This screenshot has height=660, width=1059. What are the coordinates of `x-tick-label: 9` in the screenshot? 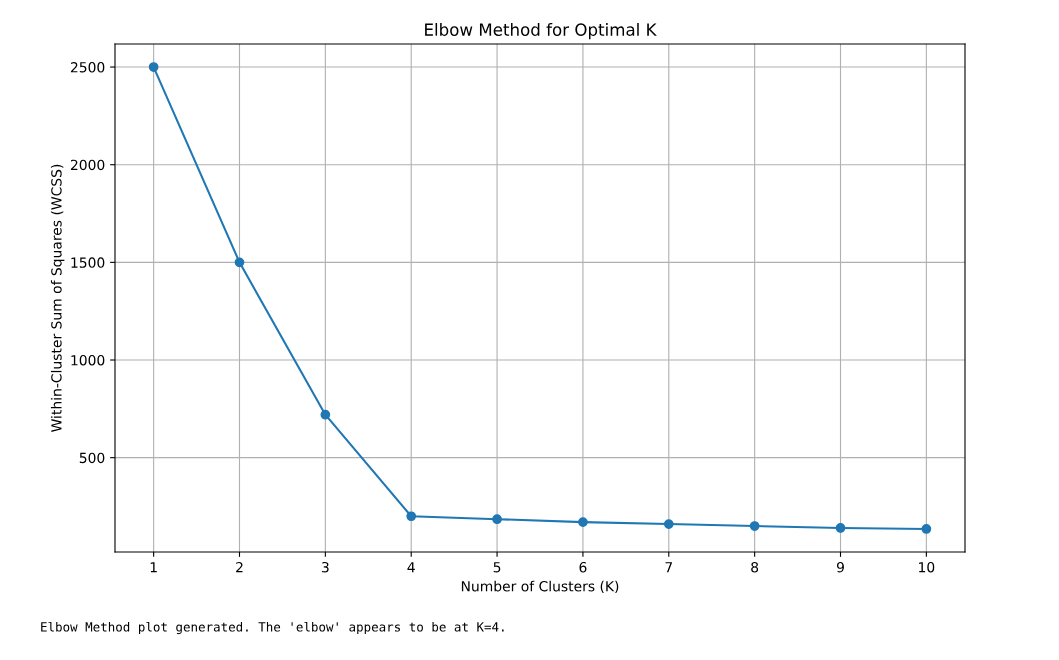 It's located at (840, 567).